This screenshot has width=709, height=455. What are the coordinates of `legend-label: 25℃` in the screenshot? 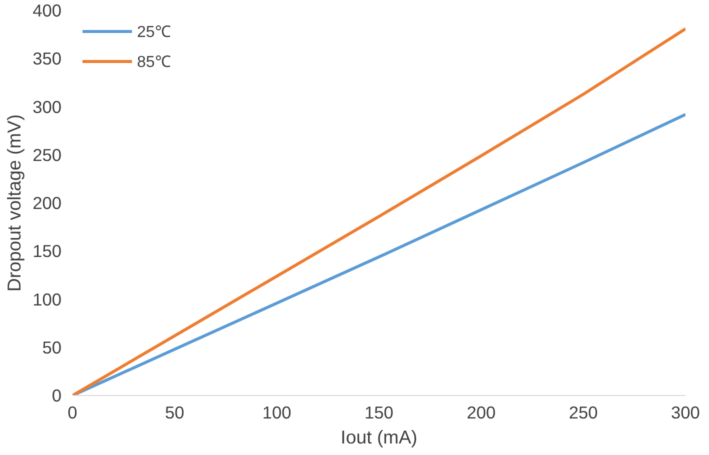 It's located at (154, 32).